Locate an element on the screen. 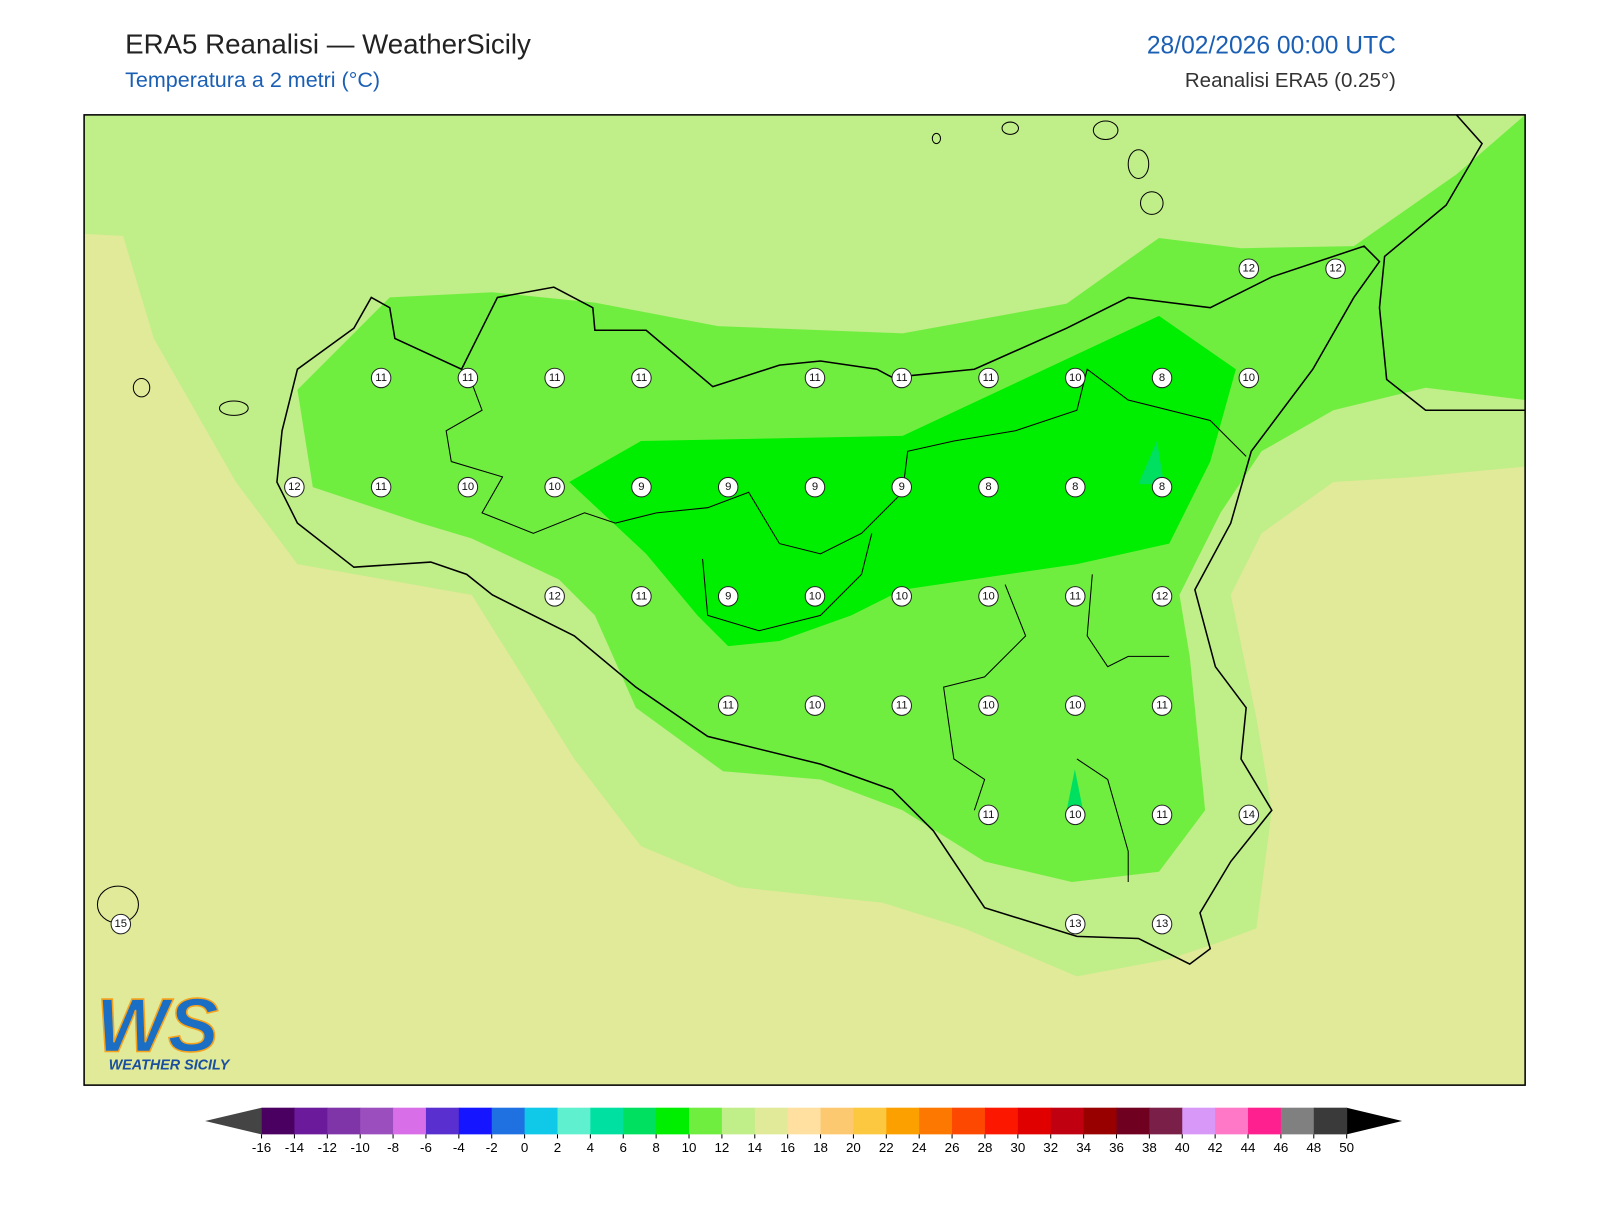  colorbar-tick-label: 50 is located at coordinates (1346, 1147).